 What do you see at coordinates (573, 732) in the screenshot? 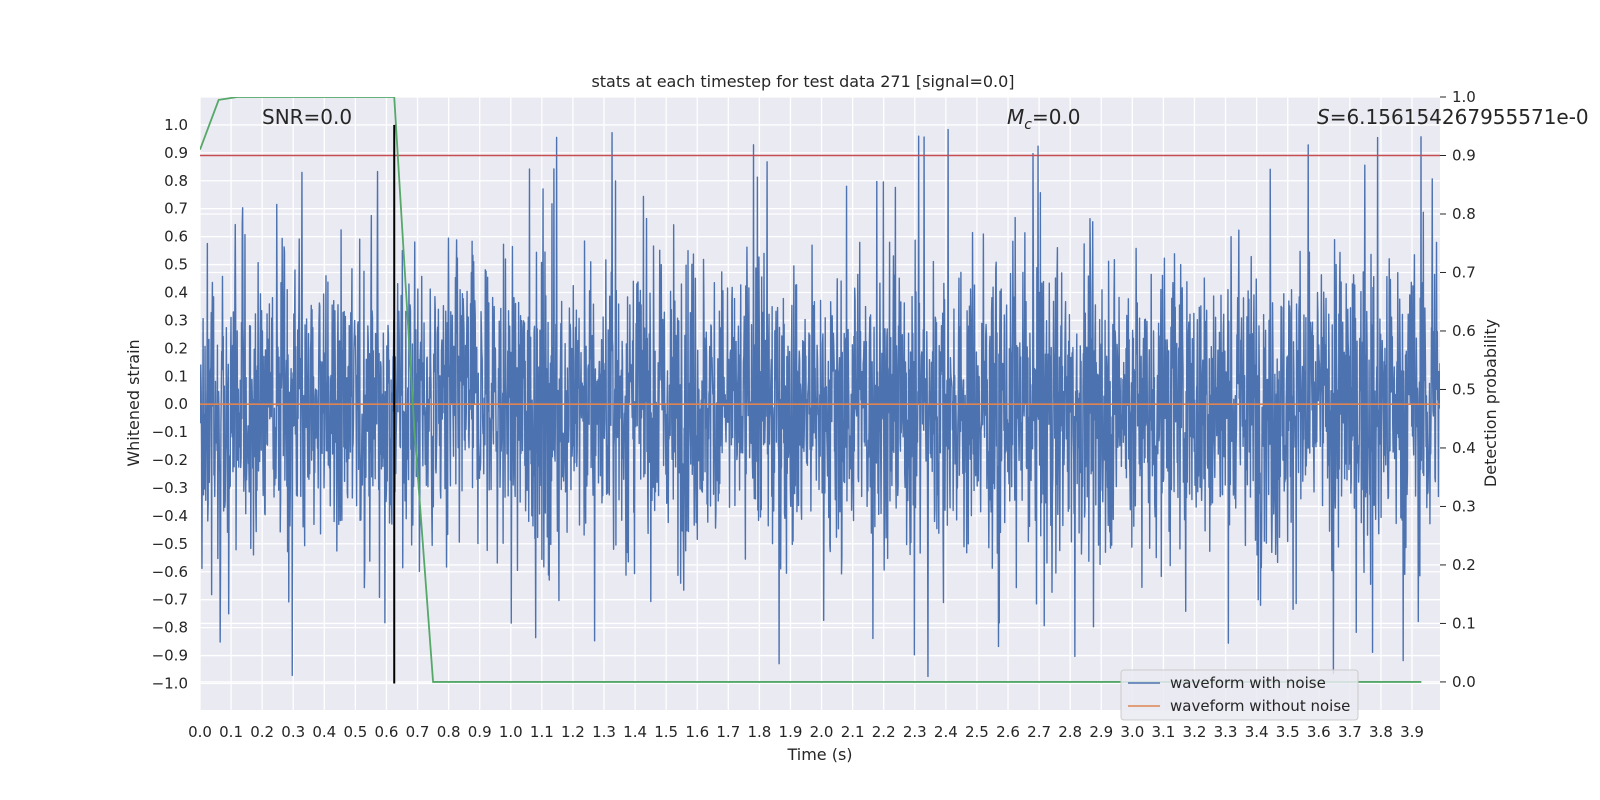
I see `x-tick-label: 1.2` at bounding box center [573, 732].